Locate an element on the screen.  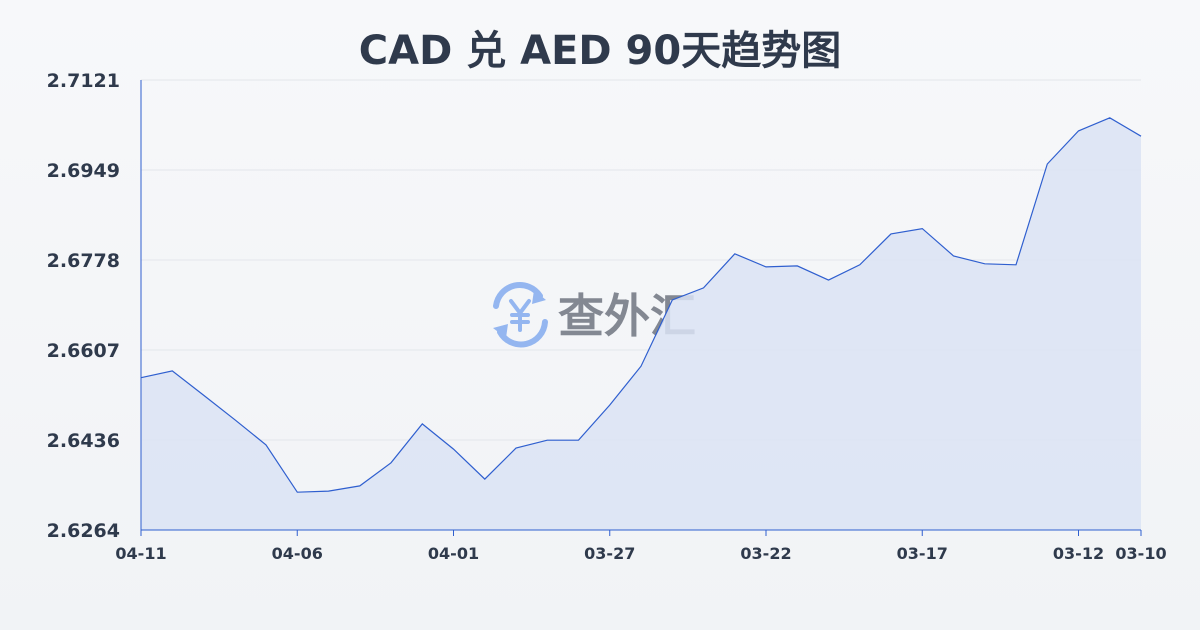
x-tick-label: 03-12 is located at coordinates (1078, 553).